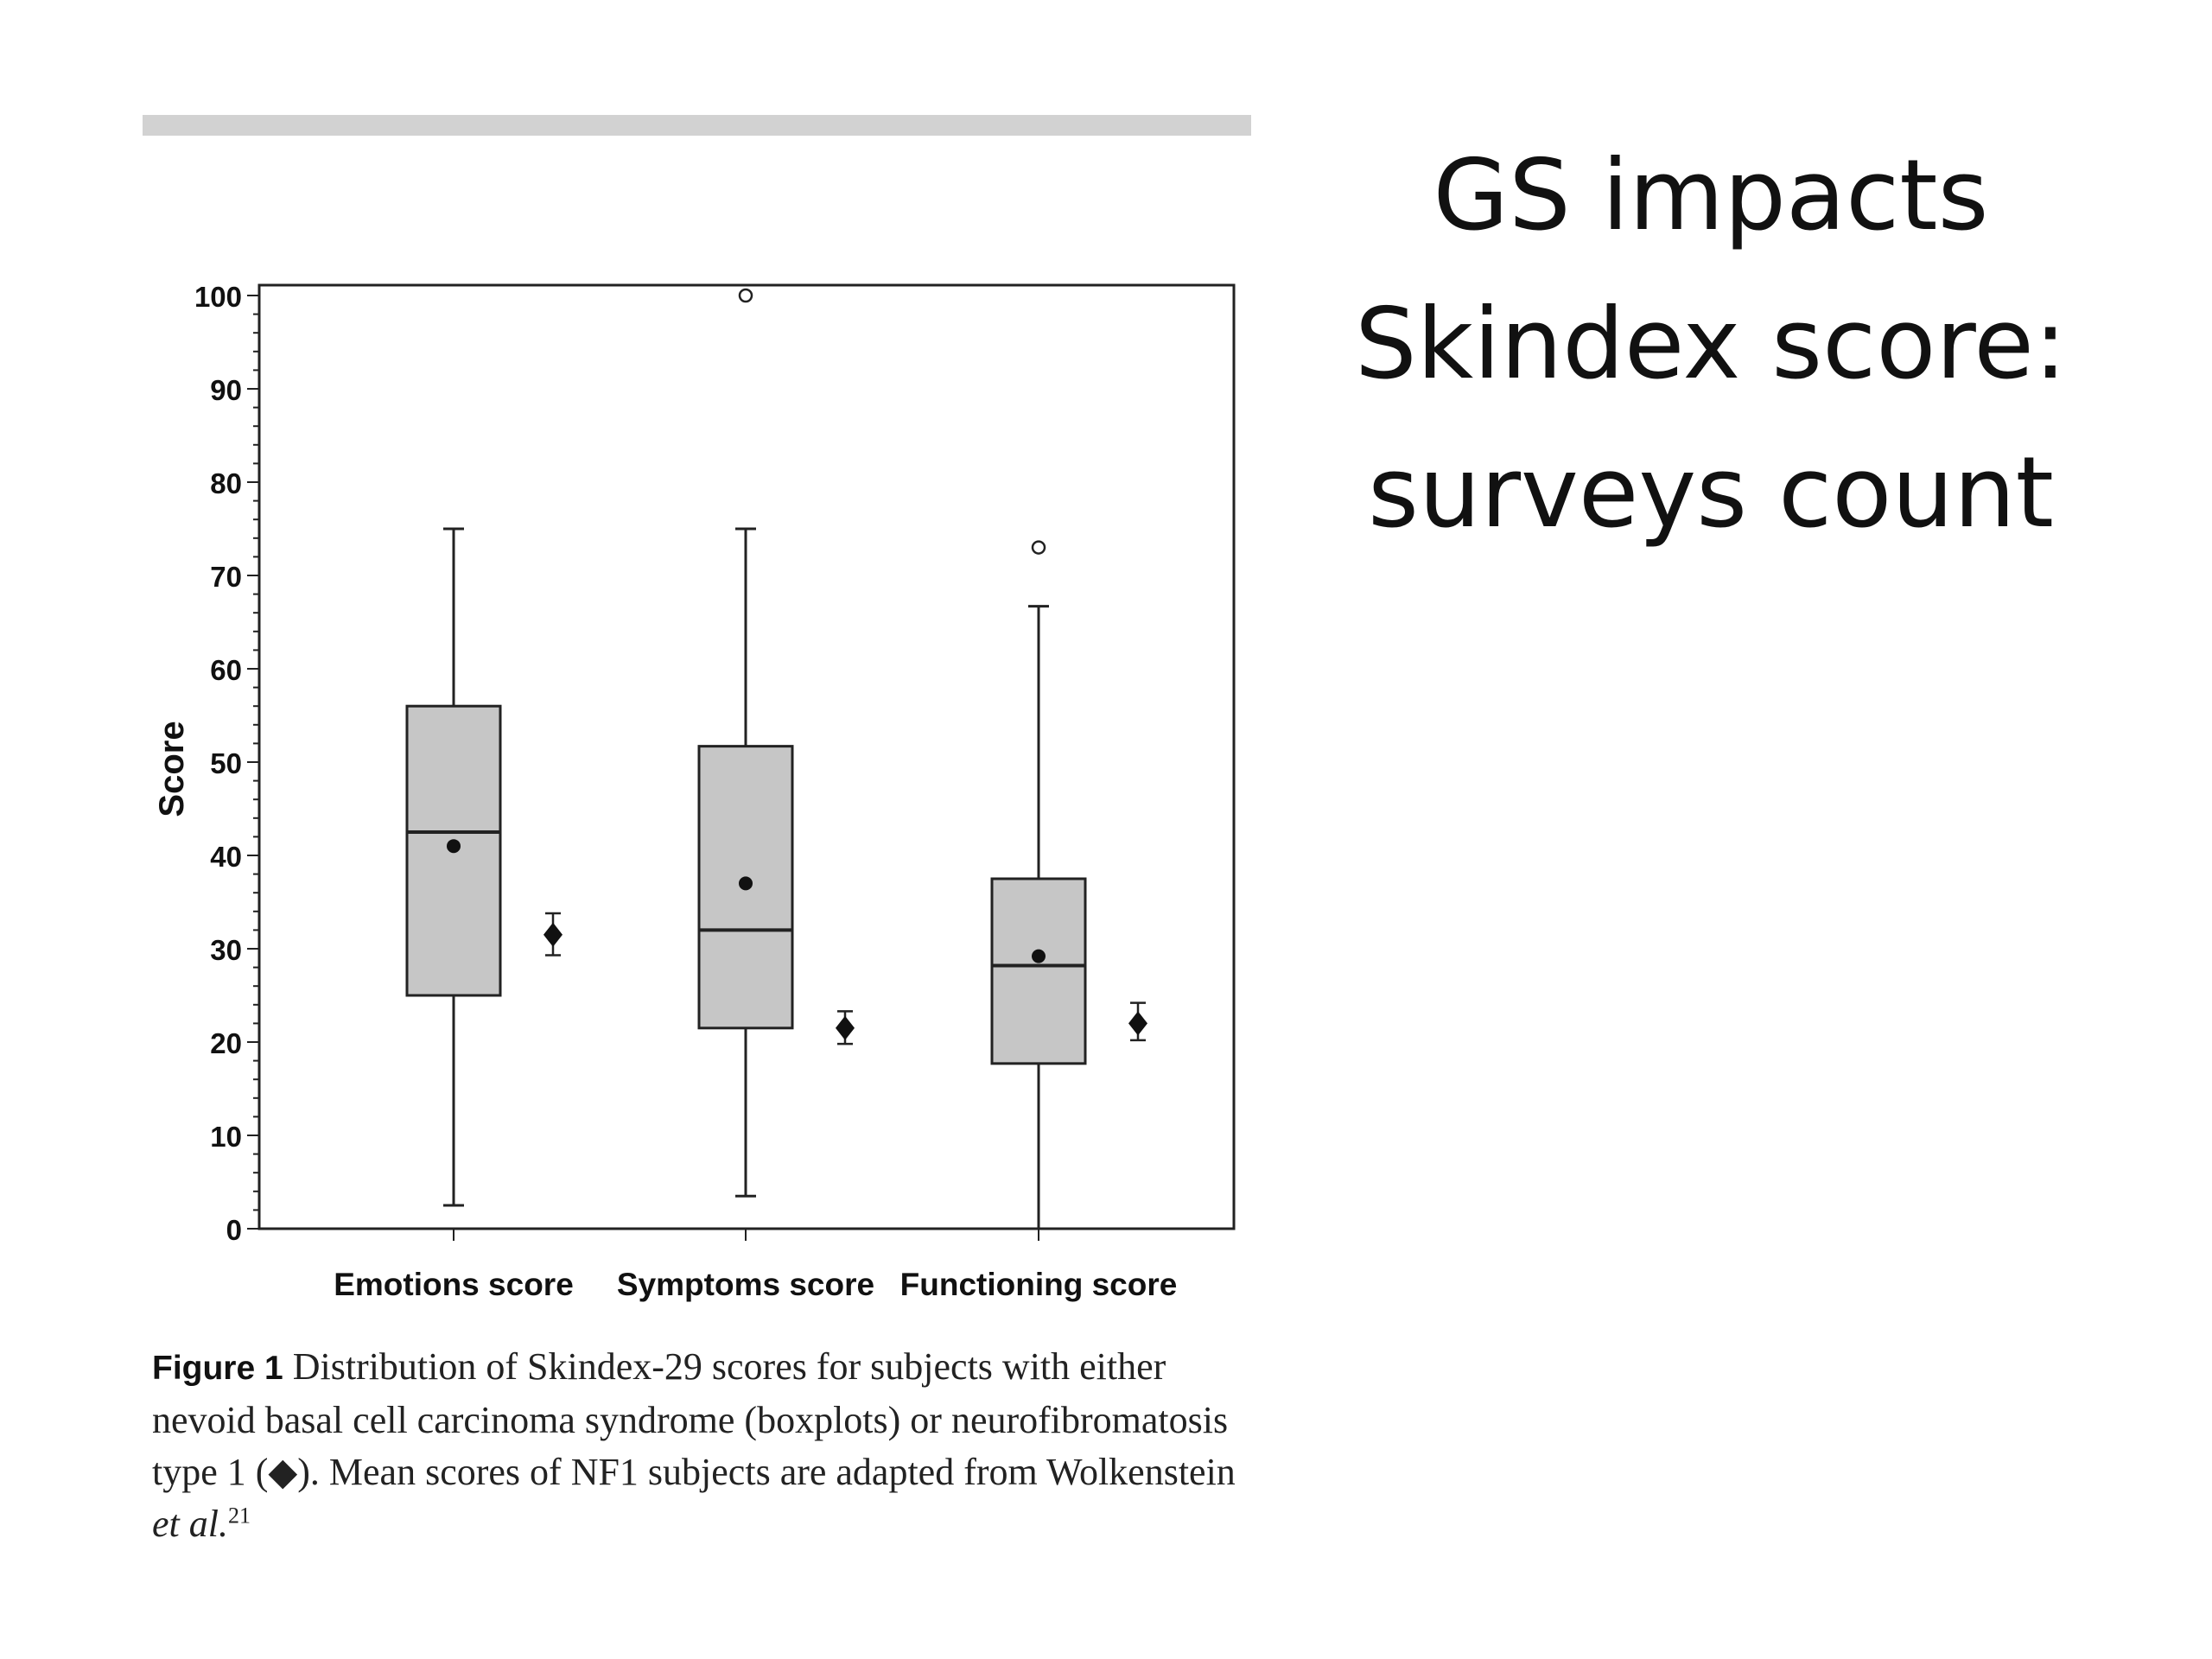 This screenshot has width=2212, height=1659. What do you see at coordinates (745, 1284) in the screenshot?
I see `x-tick-label: Symptoms score` at bounding box center [745, 1284].